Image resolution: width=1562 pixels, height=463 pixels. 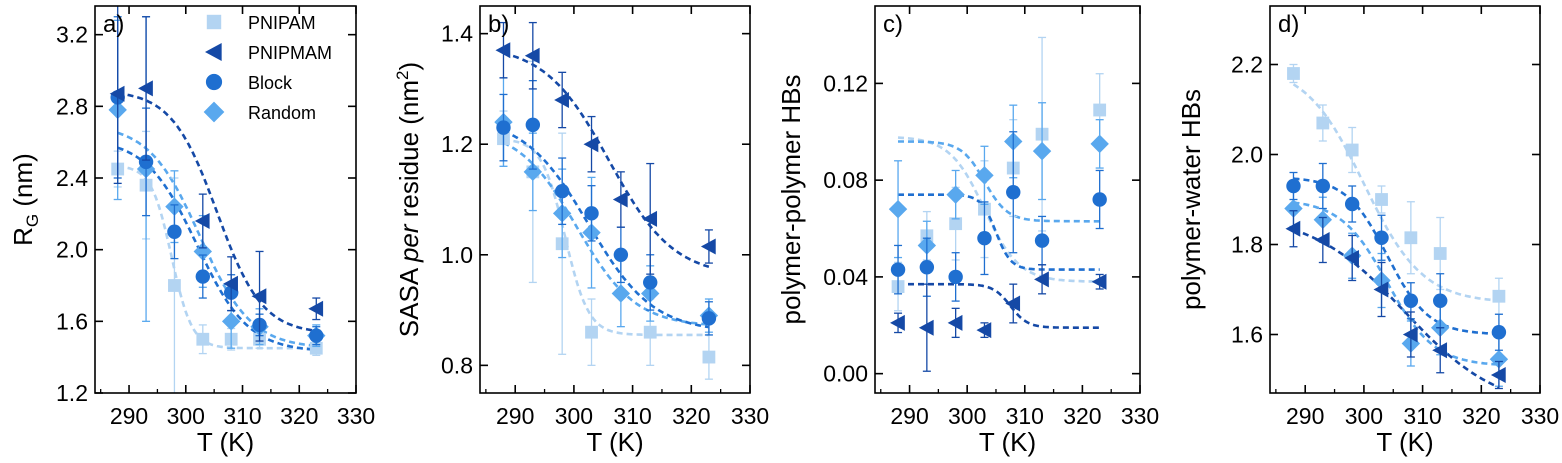 What do you see at coordinates (32, 220) in the screenshot?
I see `y-label-sub: G` at bounding box center [32, 220].